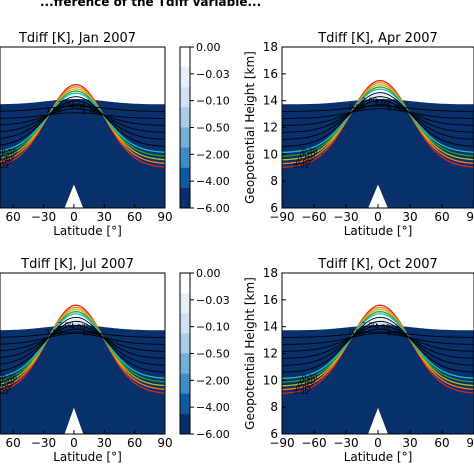  What do you see at coordinates (270, 354) in the screenshot?
I see `y-tick-label: 12` at bounding box center [270, 354].